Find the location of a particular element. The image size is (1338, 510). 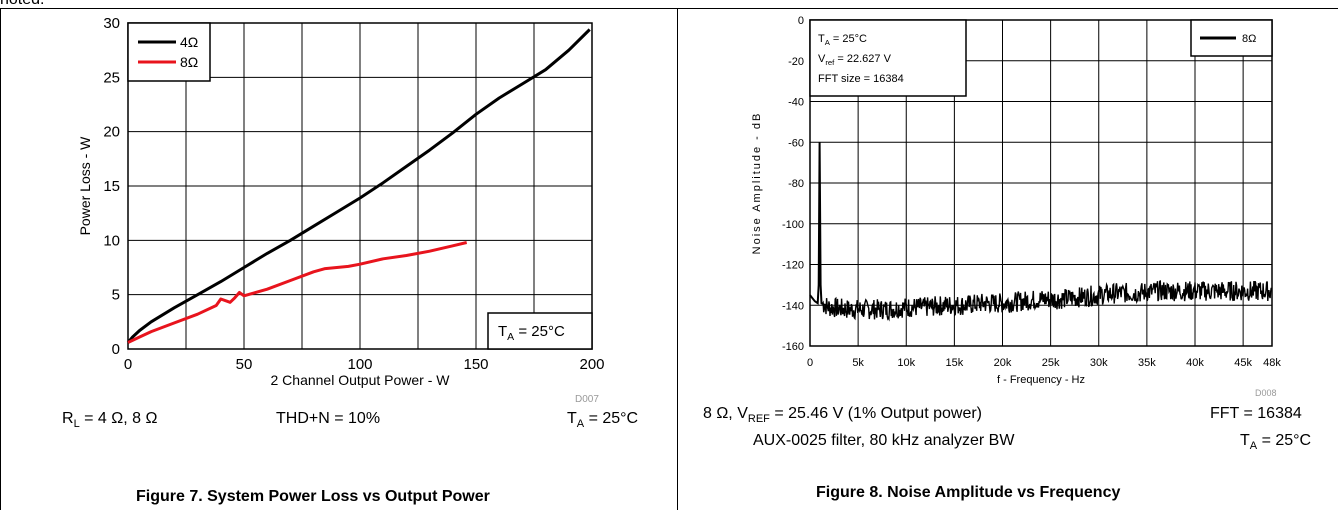

annotation-box is located at coordinates (540, 331).